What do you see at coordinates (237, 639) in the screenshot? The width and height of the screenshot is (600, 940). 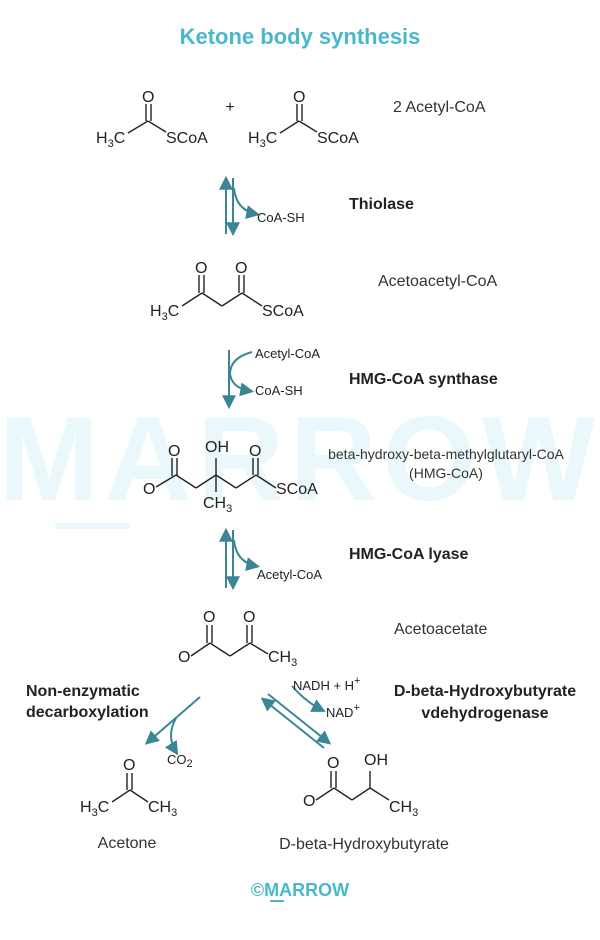 I see `acetoacetate-structure: O O O CH3` at bounding box center [237, 639].